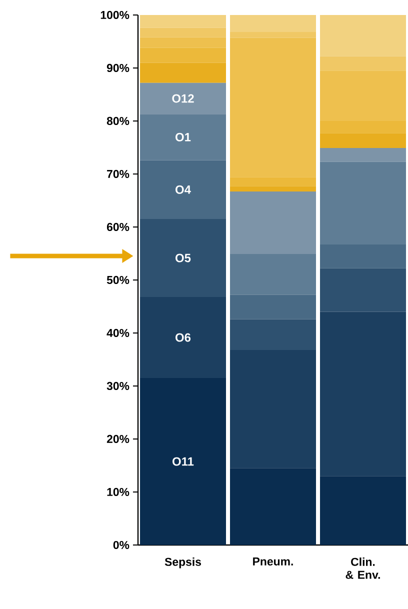 This screenshot has height=609, width=408. Describe the element at coordinates (121, 545) in the screenshot. I see `y-tick-label: 0%` at that location.